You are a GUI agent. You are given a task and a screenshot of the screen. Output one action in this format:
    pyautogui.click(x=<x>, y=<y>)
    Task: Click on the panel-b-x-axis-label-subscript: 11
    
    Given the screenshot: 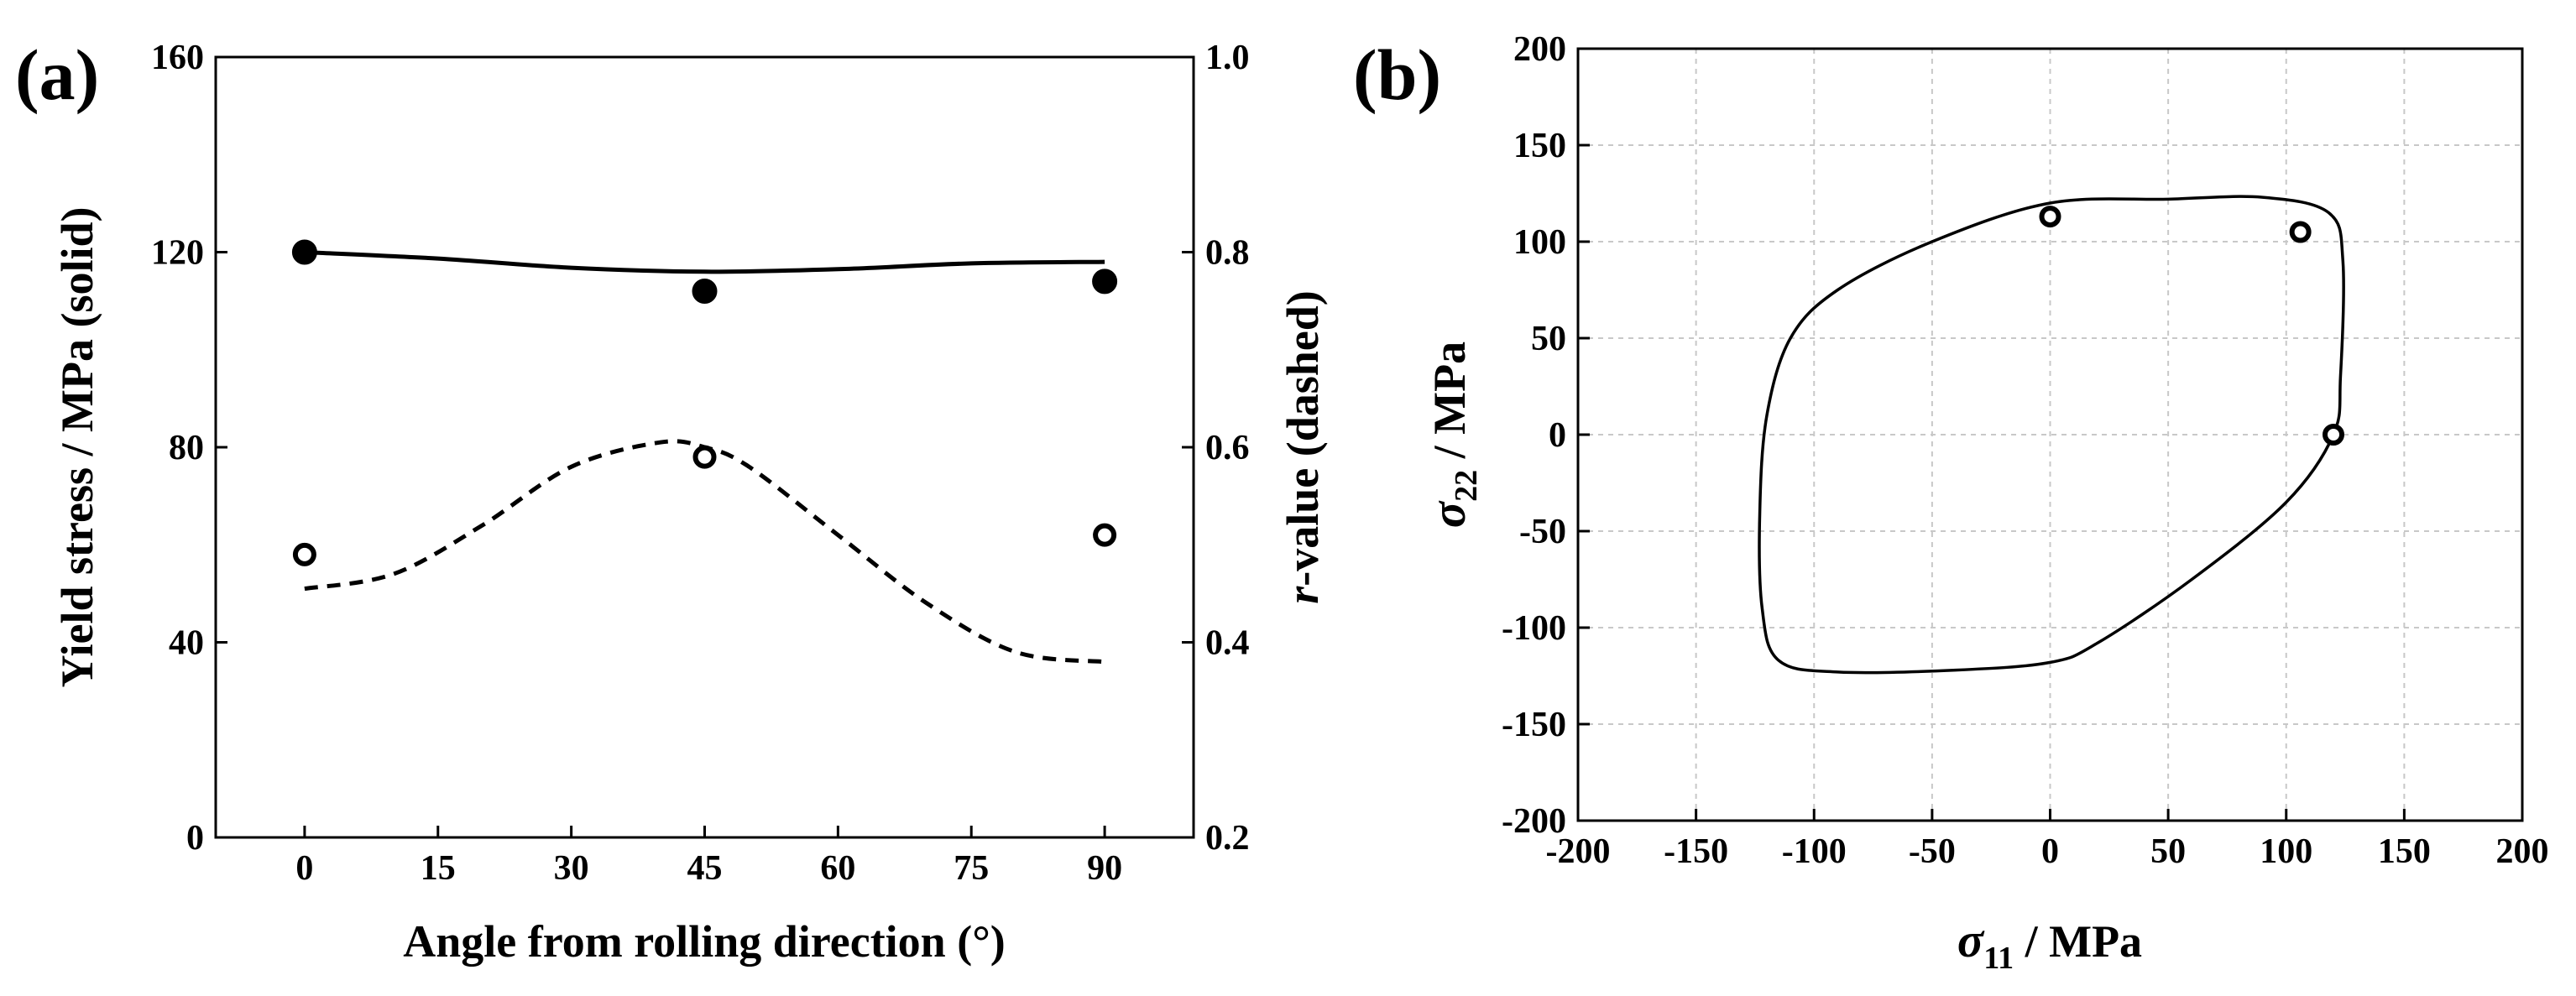 What is the action you would take?
    pyautogui.click(x=1998, y=958)
    